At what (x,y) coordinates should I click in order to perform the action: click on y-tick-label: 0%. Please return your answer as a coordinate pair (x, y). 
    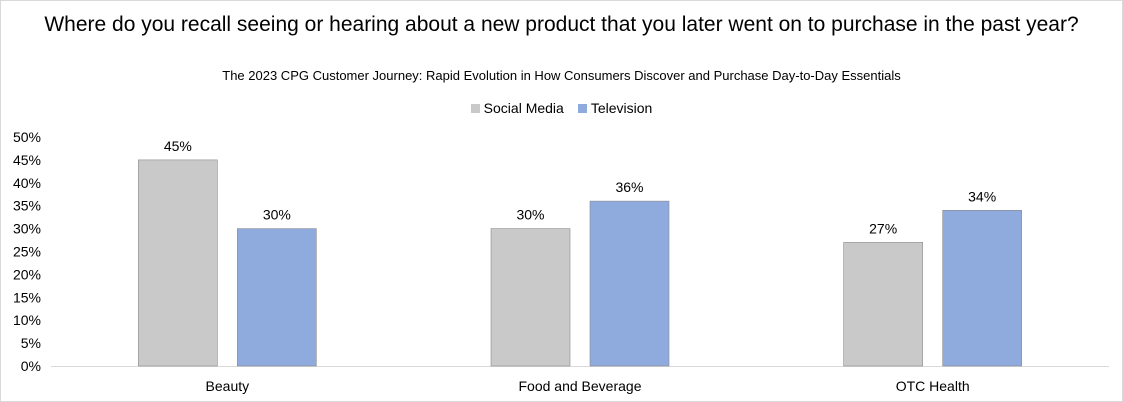
    Looking at the image, I should click on (31, 366).